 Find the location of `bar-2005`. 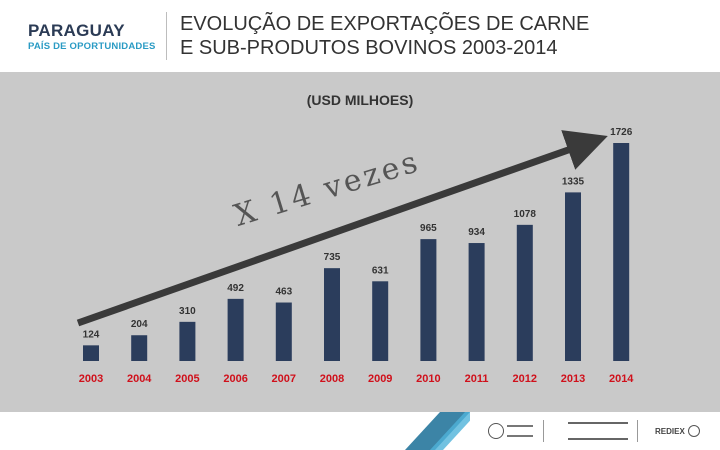

bar-2005 is located at coordinates (187, 341).